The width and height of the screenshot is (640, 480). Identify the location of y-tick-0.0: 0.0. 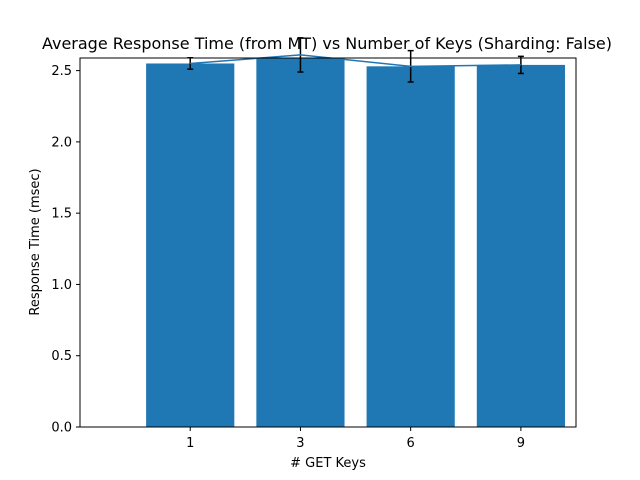
(65, 428).